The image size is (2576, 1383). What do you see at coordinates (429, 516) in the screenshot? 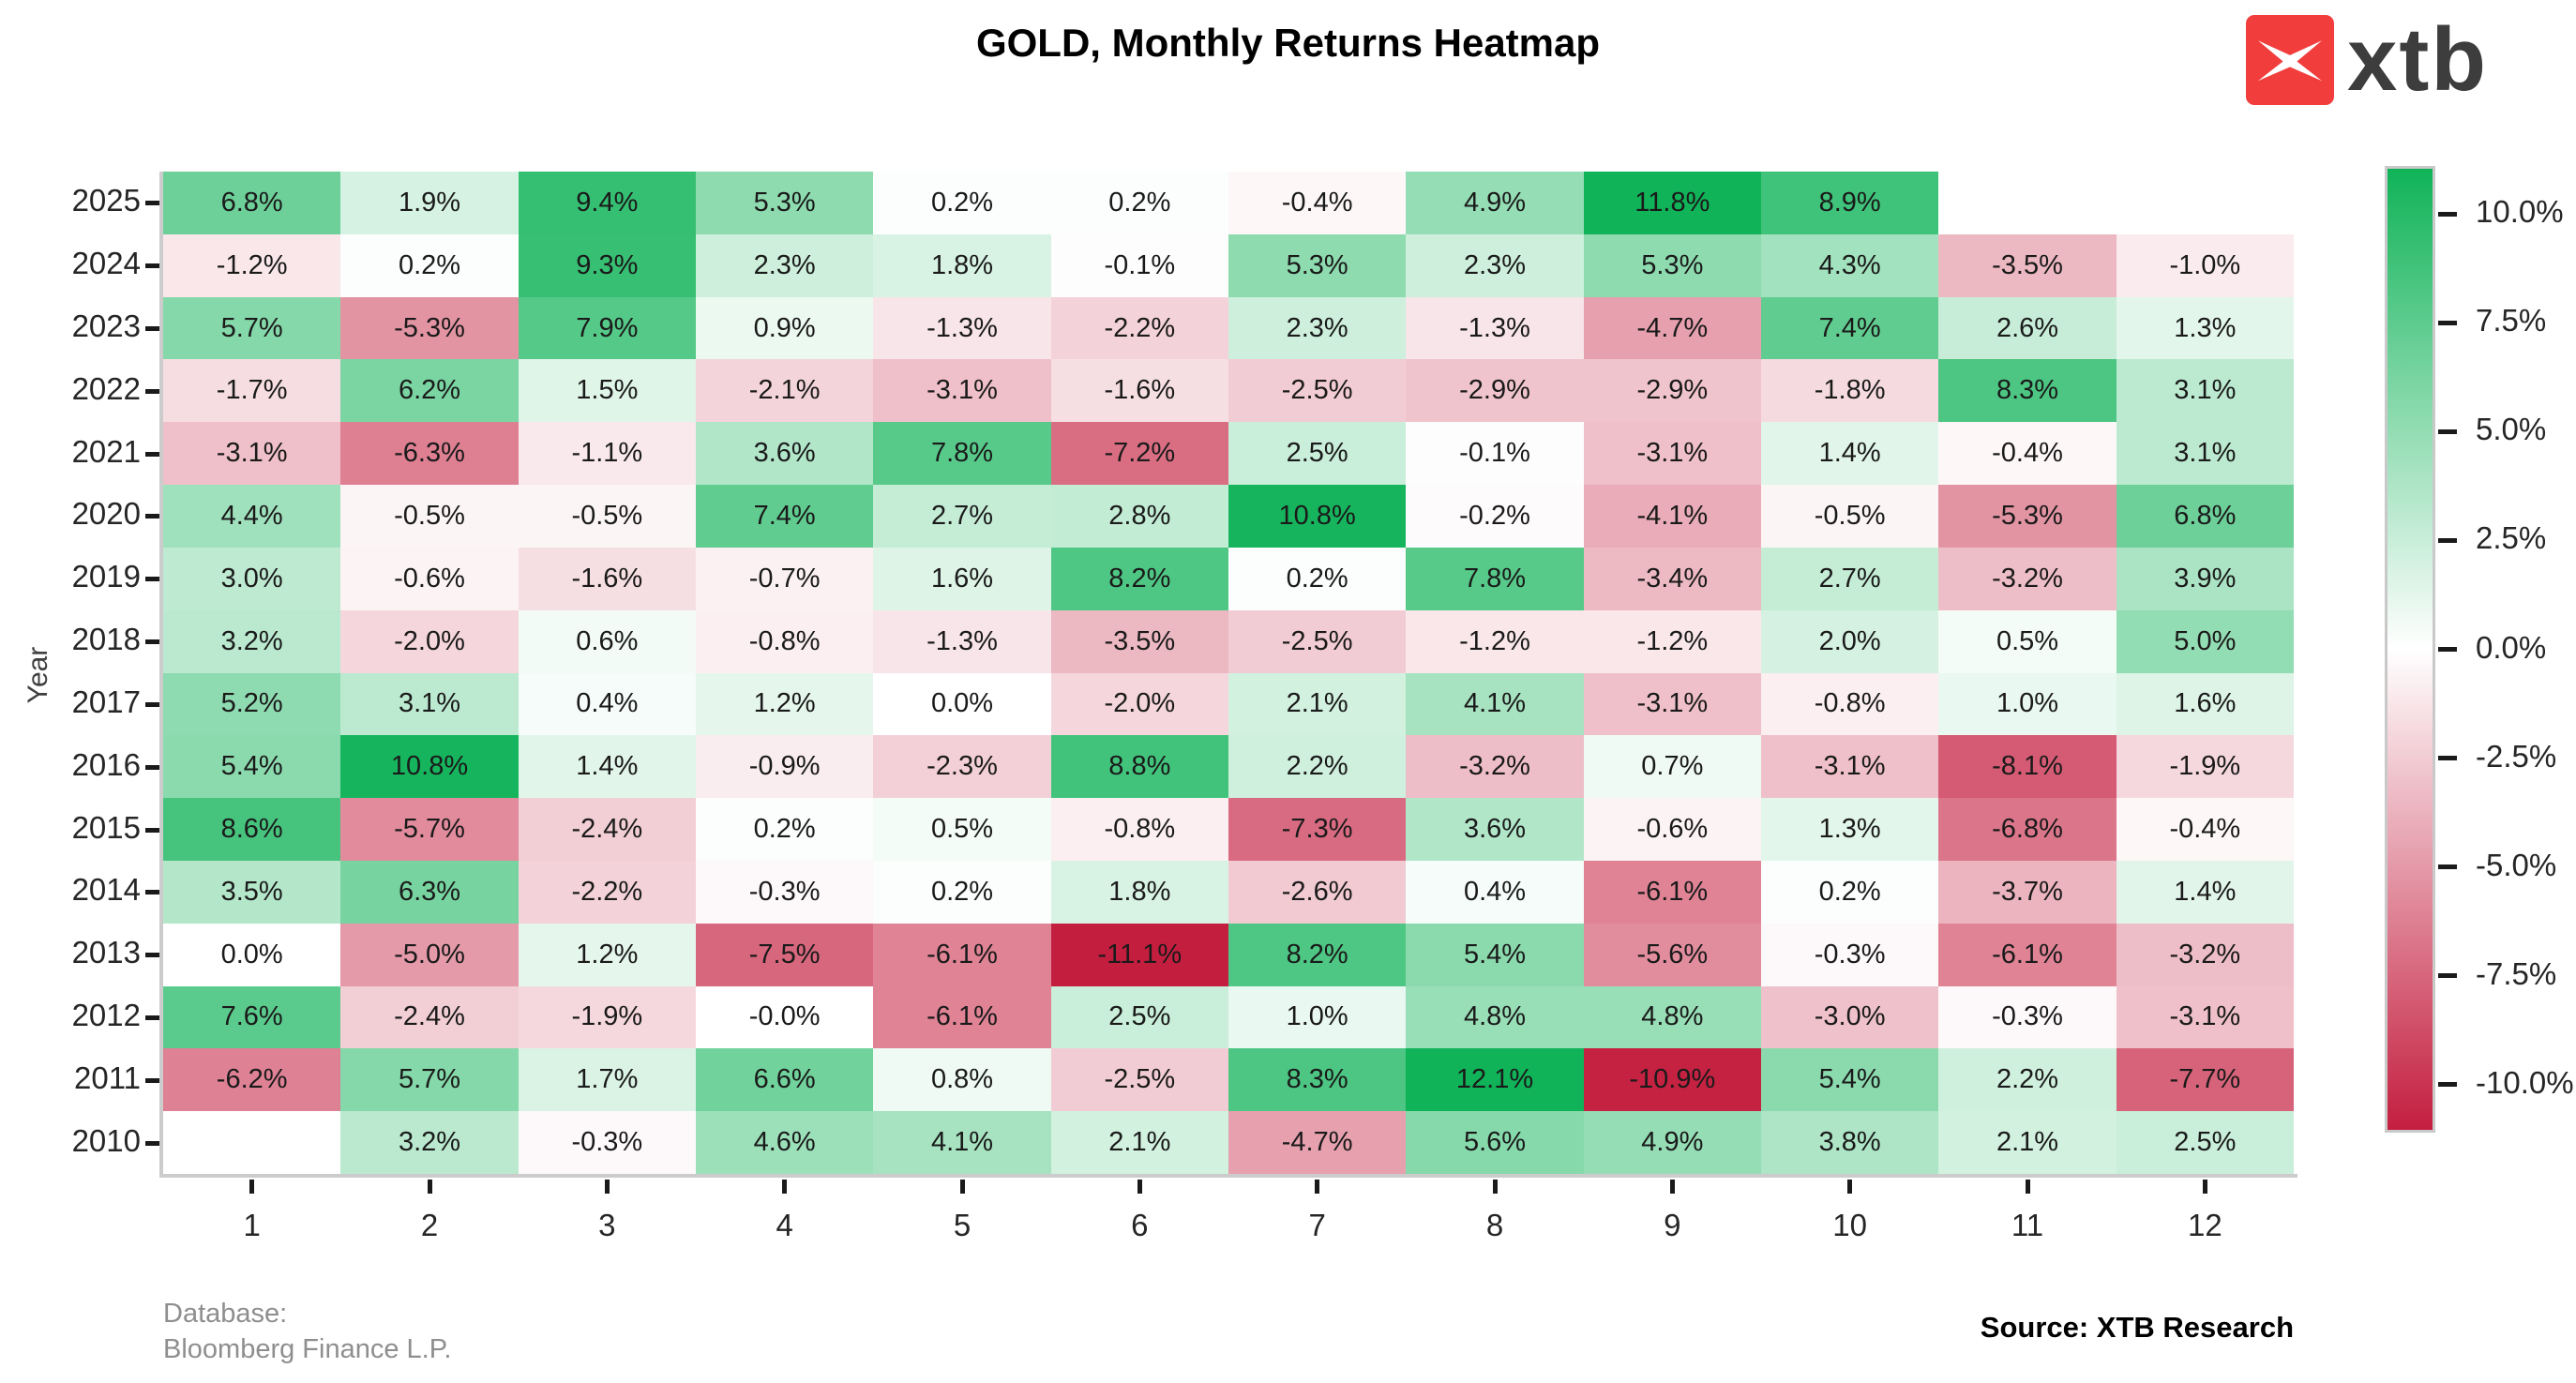
I see `heatmap-cell-2020-m2: -0.5%` at bounding box center [429, 516].